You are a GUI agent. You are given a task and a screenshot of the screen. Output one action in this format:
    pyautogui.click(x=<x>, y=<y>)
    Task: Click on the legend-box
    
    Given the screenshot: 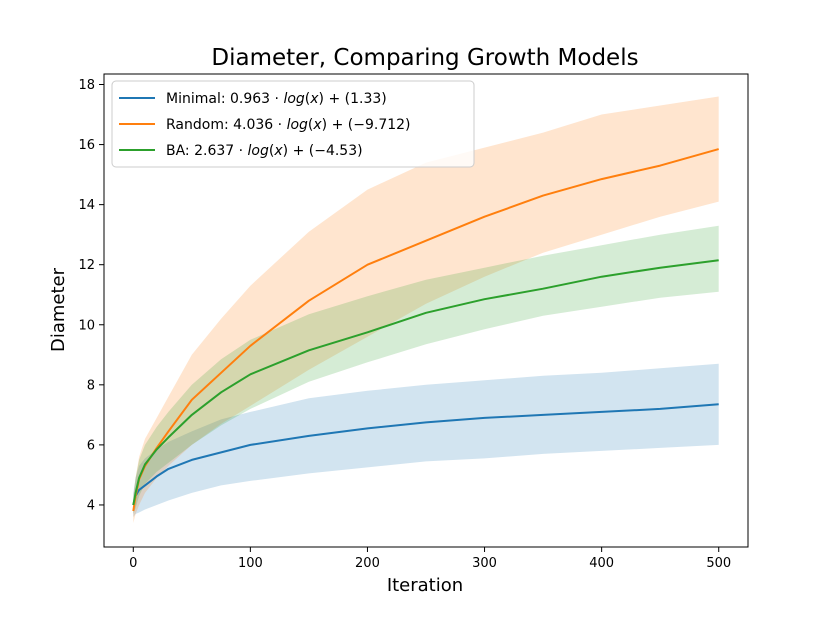 What is the action you would take?
    pyautogui.click(x=293, y=124)
    